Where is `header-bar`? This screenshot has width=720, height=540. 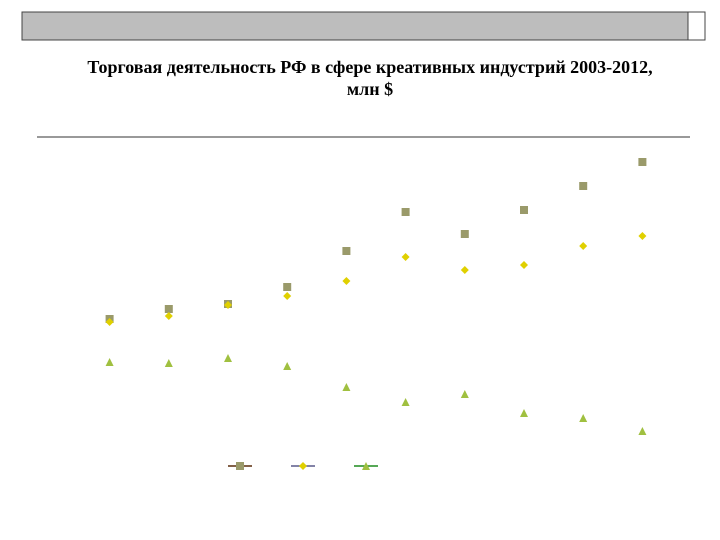
header-bar is located at coordinates (355, 26).